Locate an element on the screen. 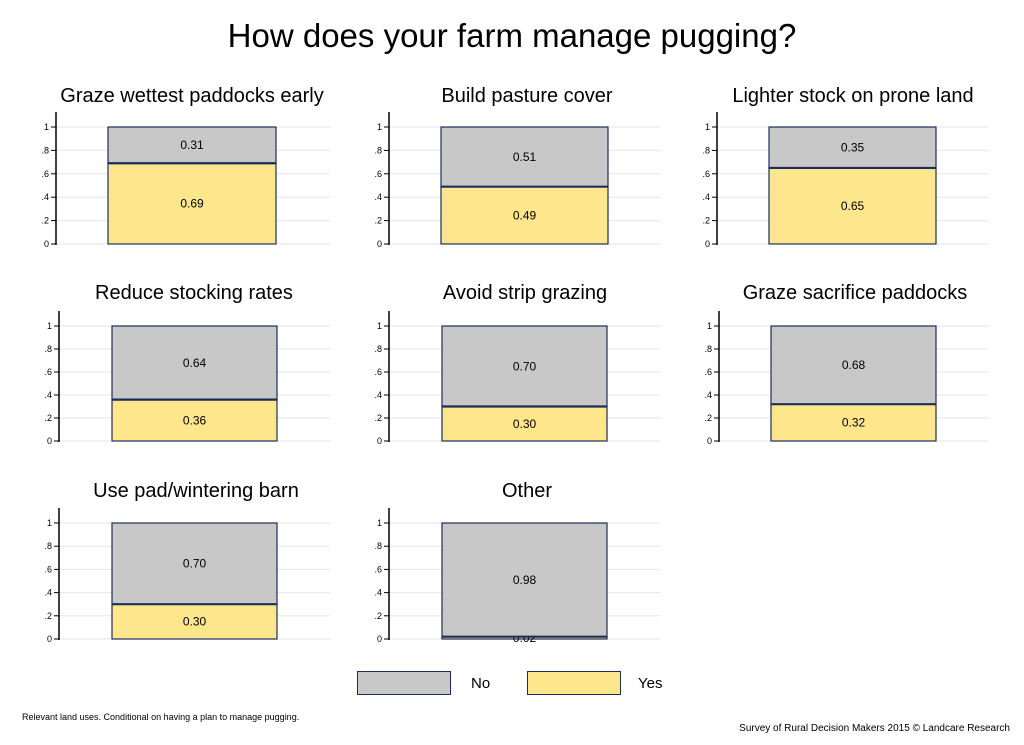 The width and height of the screenshot is (1024, 745). panel-3-ytick-label: .8 is located at coordinates (706, 150).